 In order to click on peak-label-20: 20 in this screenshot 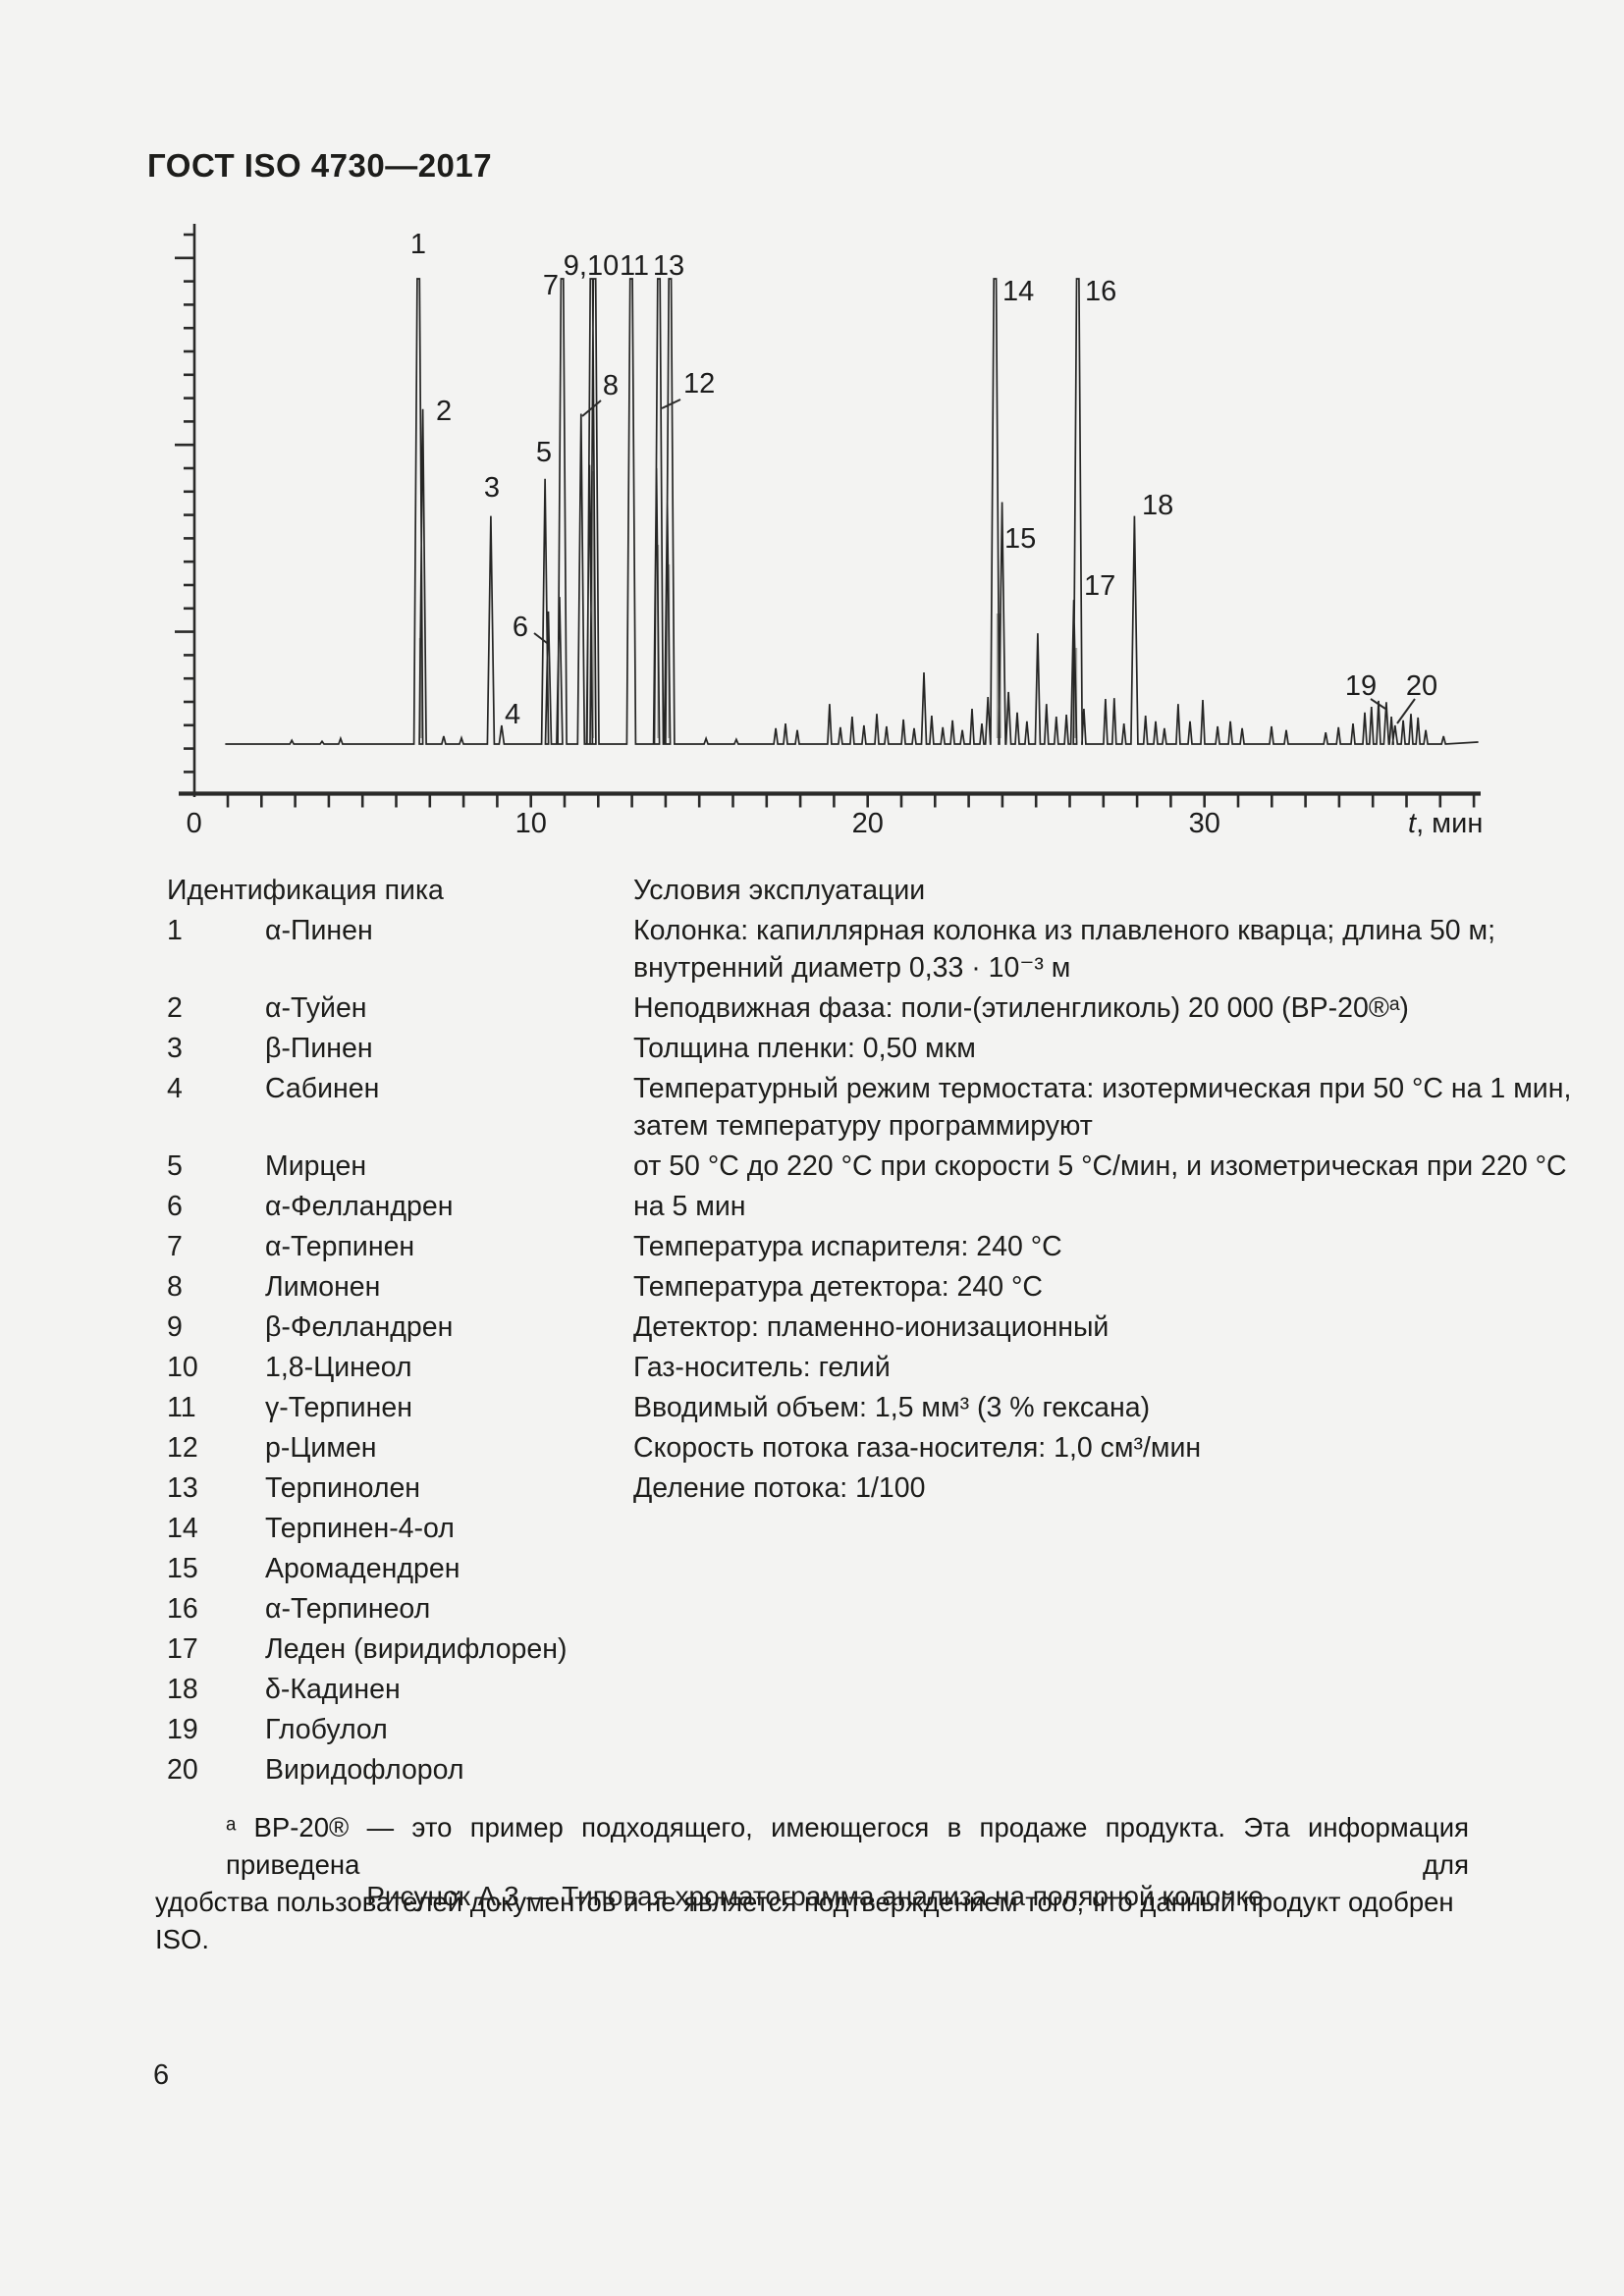, I will do `click(1421, 686)`.